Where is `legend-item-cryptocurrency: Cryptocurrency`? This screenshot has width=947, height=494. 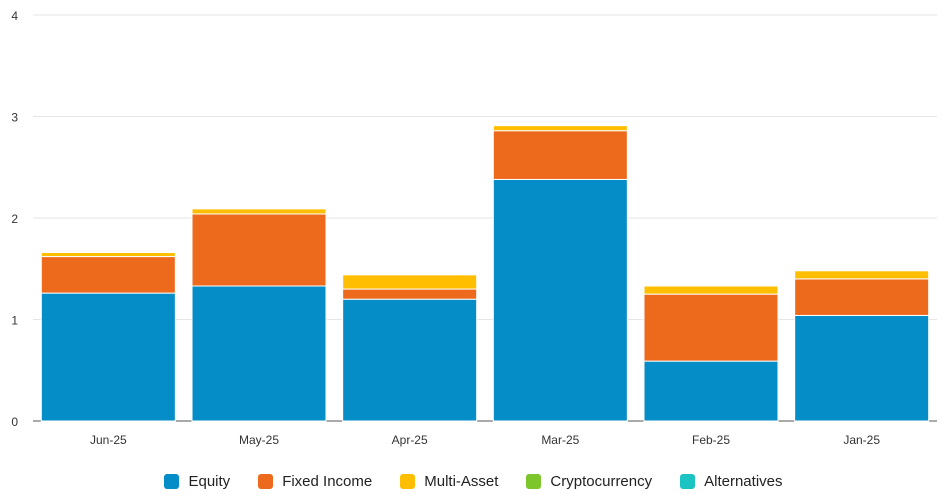 legend-item-cryptocurrency: Cryptocurrency is located at coordinates (589, 481).